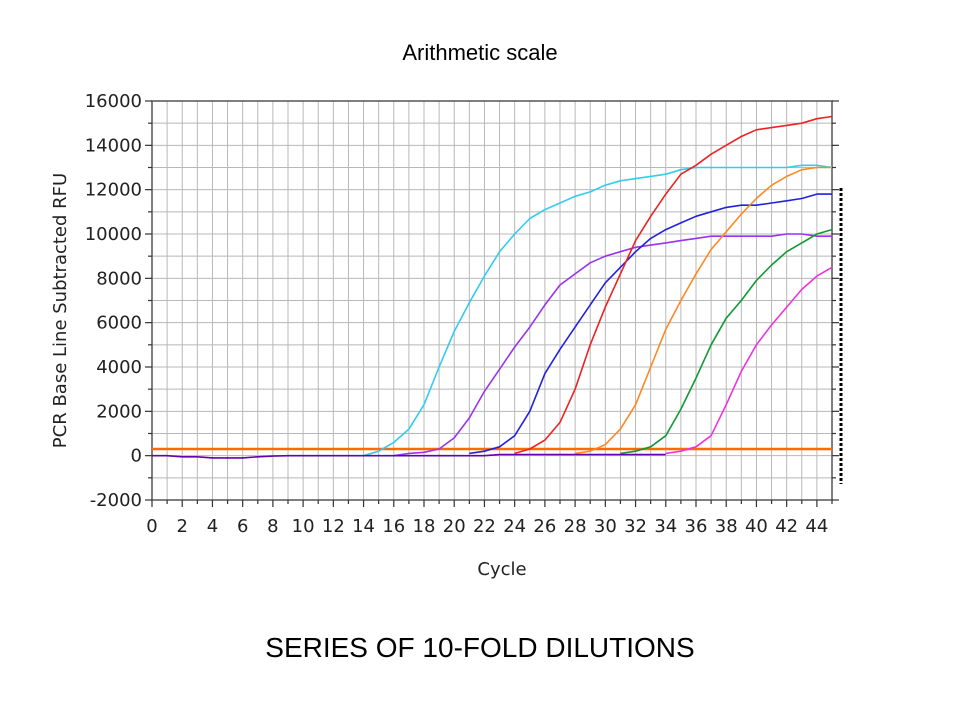  Describe the element at coordinates (605, 526) in the screenshot. I see `x-tick-label: 30` at that location.